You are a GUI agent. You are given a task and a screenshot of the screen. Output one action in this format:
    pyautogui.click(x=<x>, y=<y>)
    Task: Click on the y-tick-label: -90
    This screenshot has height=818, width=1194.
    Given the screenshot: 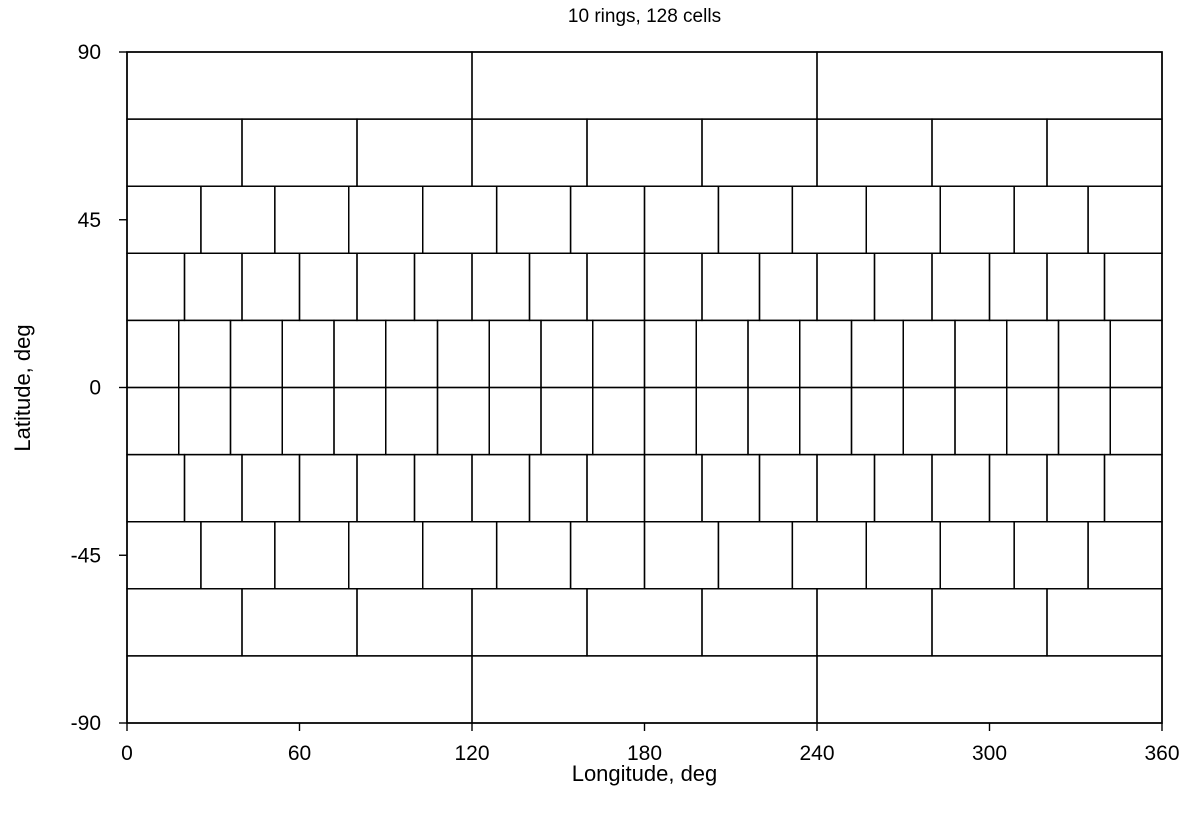 What is the action you would take?
    pyautogui.click(x=86, y=723)
    